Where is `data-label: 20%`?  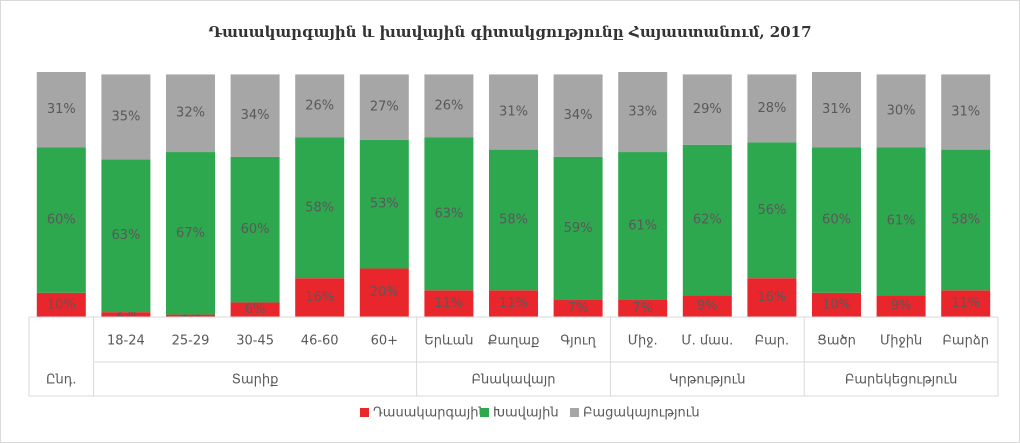 data-label: 20% is located at coordinates (384, 292).